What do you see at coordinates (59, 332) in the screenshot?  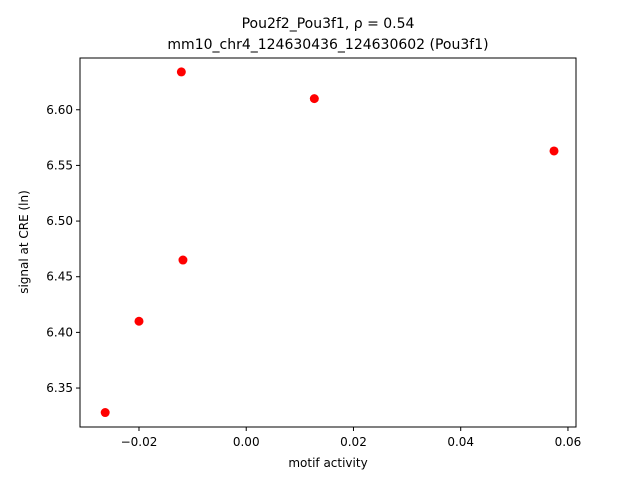 I see `y-tick-label: 6.40` at bounding box center [59, 332].